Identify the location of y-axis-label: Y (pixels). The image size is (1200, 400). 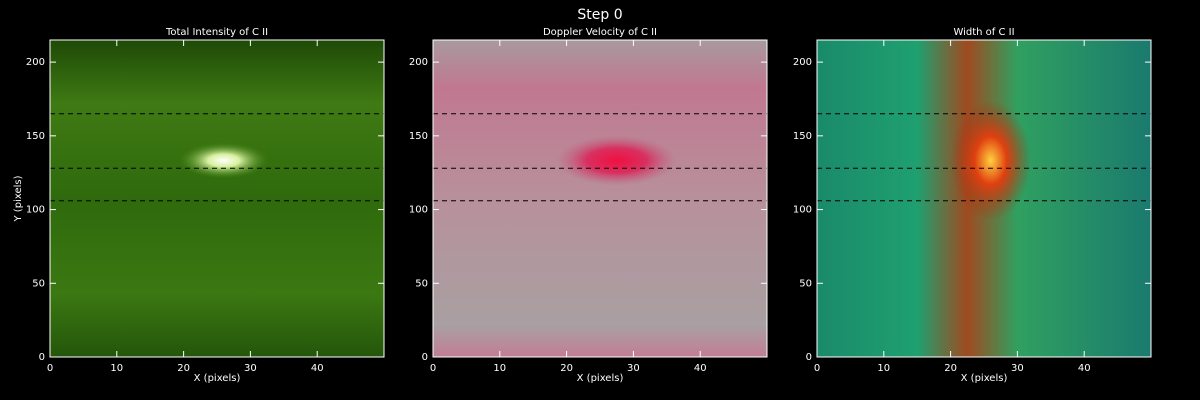
(18, 198).